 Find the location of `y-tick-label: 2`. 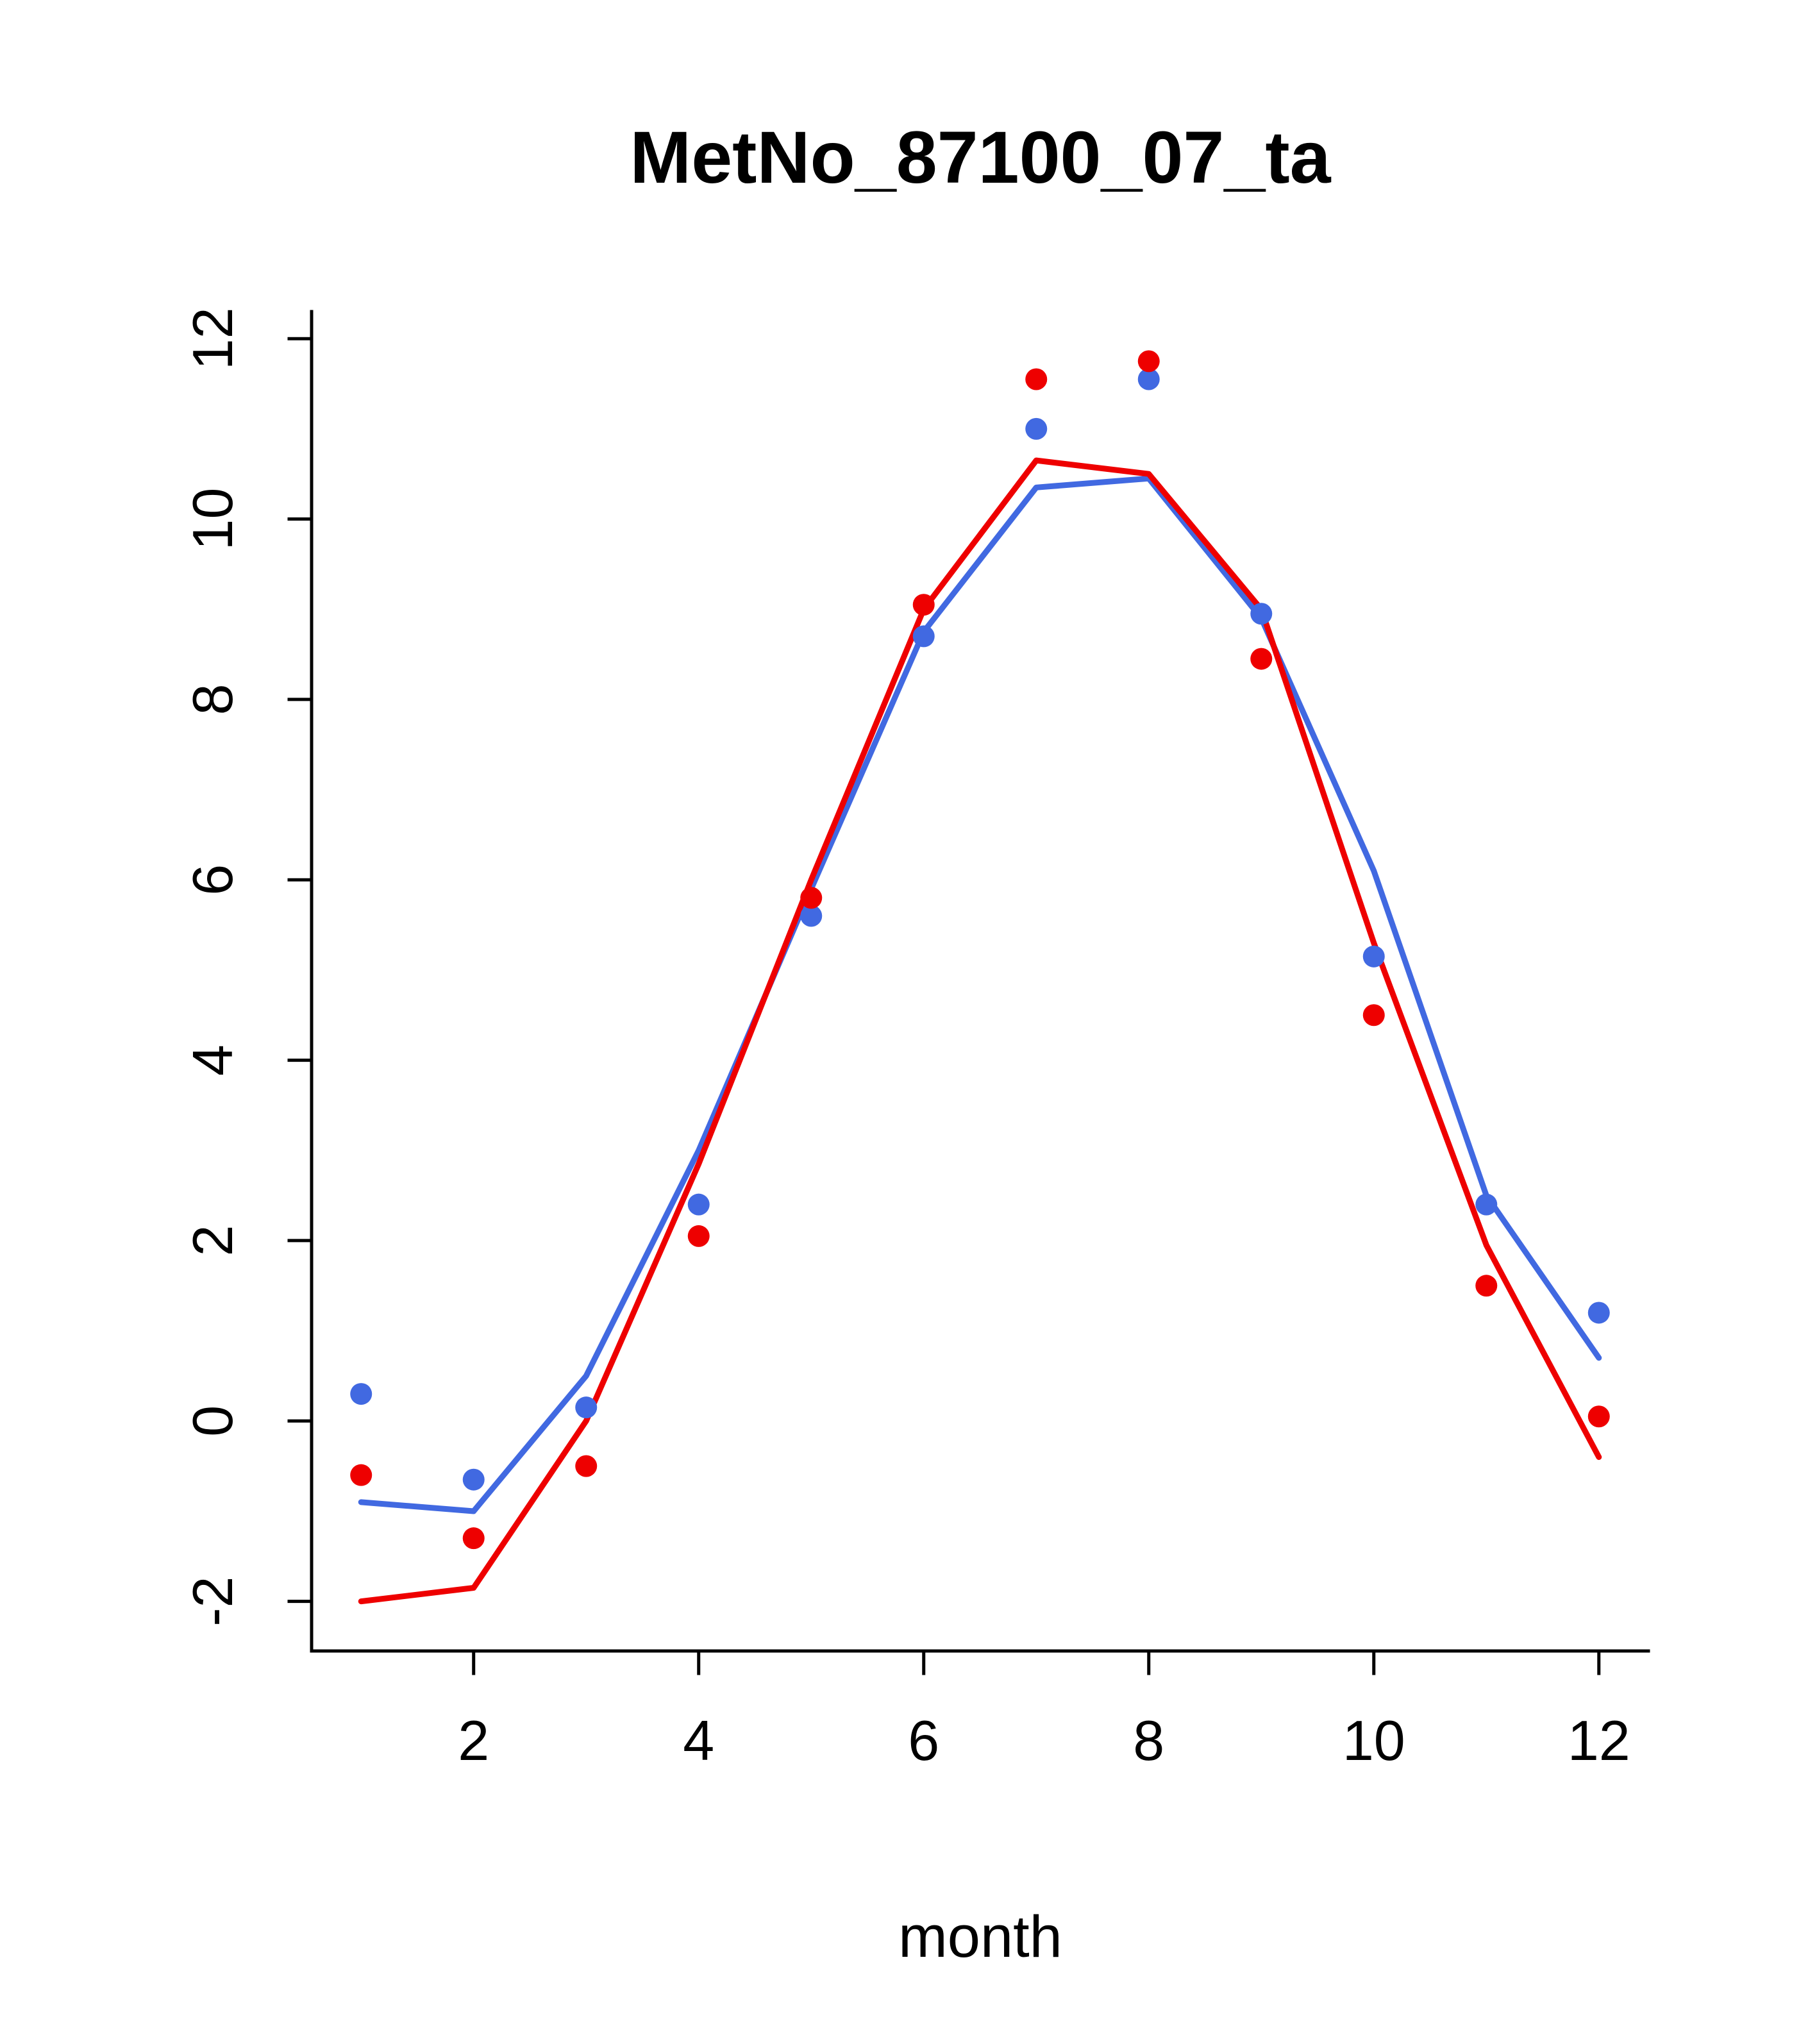

y-tick-label: 2 is located at coordinates (212, 1240).